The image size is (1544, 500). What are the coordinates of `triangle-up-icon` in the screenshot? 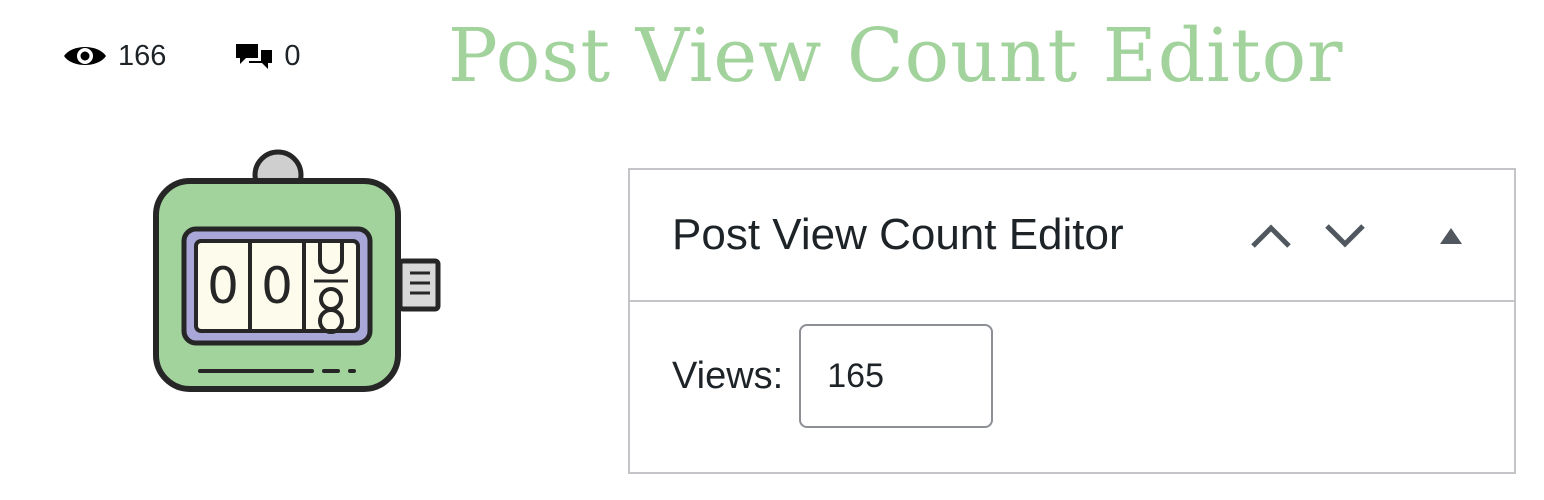 It's located at (1451, 236).